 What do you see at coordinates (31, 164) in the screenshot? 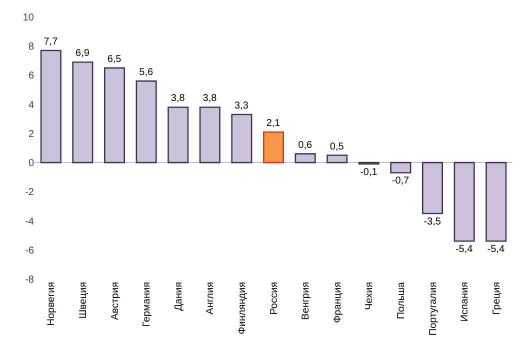
I see `y-tick-label: 0` at bounding box center [31, 164].